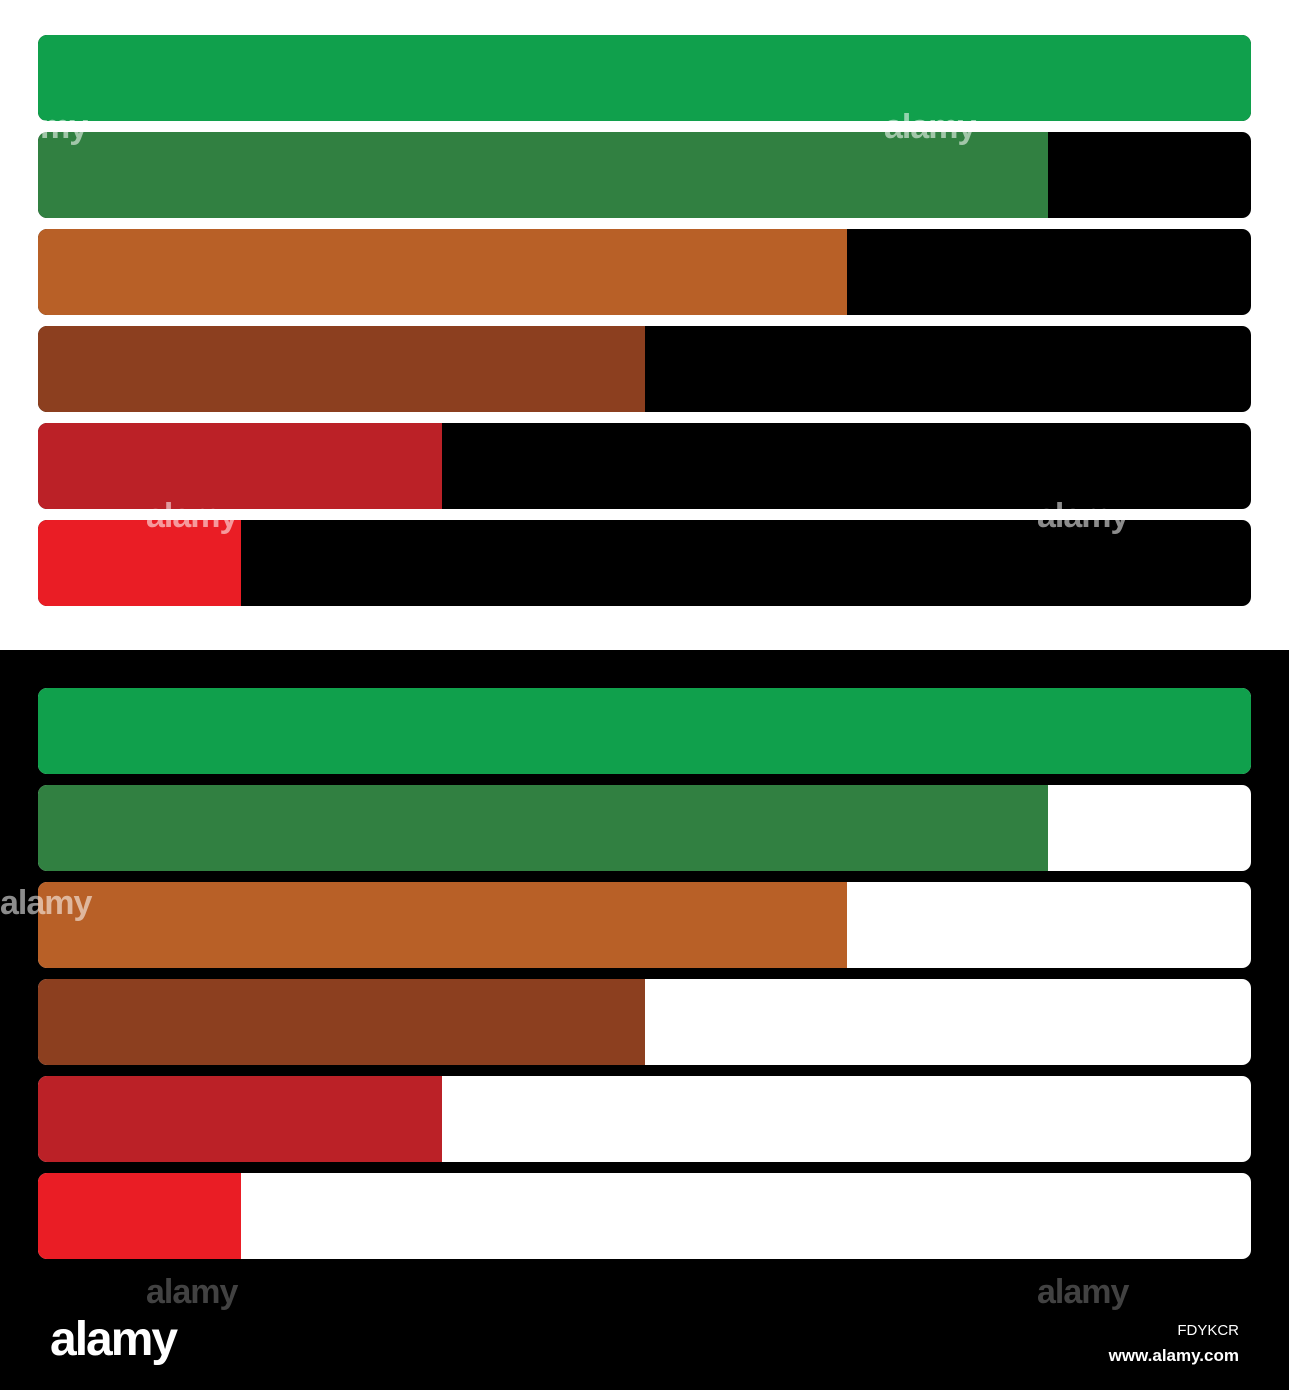 The height and width of the screenshot is (1390, 1289). I want to click on light-level-33-bar, so click(644, 466).